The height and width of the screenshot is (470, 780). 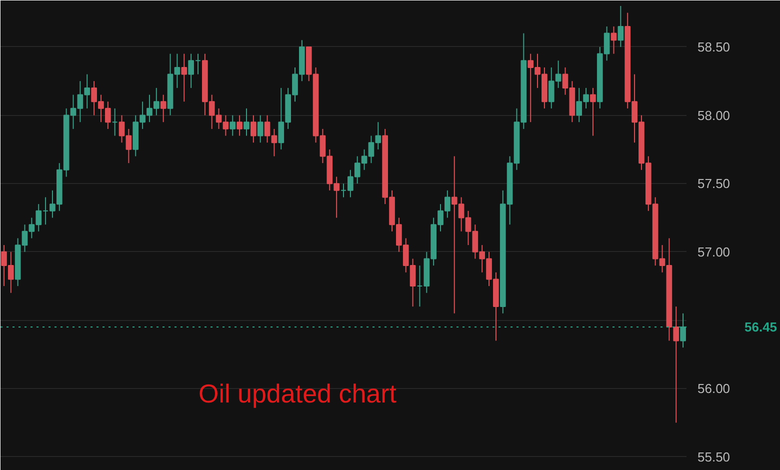 I want to click on ref-line-label: 56.45, so click(x=761, y=327).